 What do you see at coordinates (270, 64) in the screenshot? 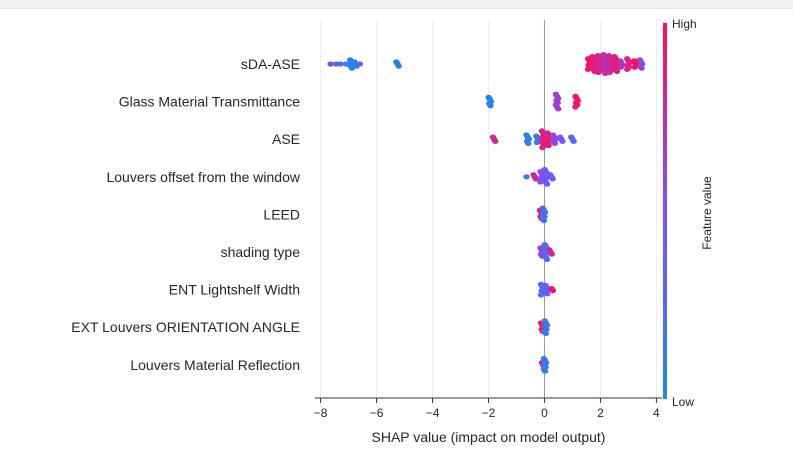
I see `feature-label-0: sDA-ASE` at bounding box center [270, 64].